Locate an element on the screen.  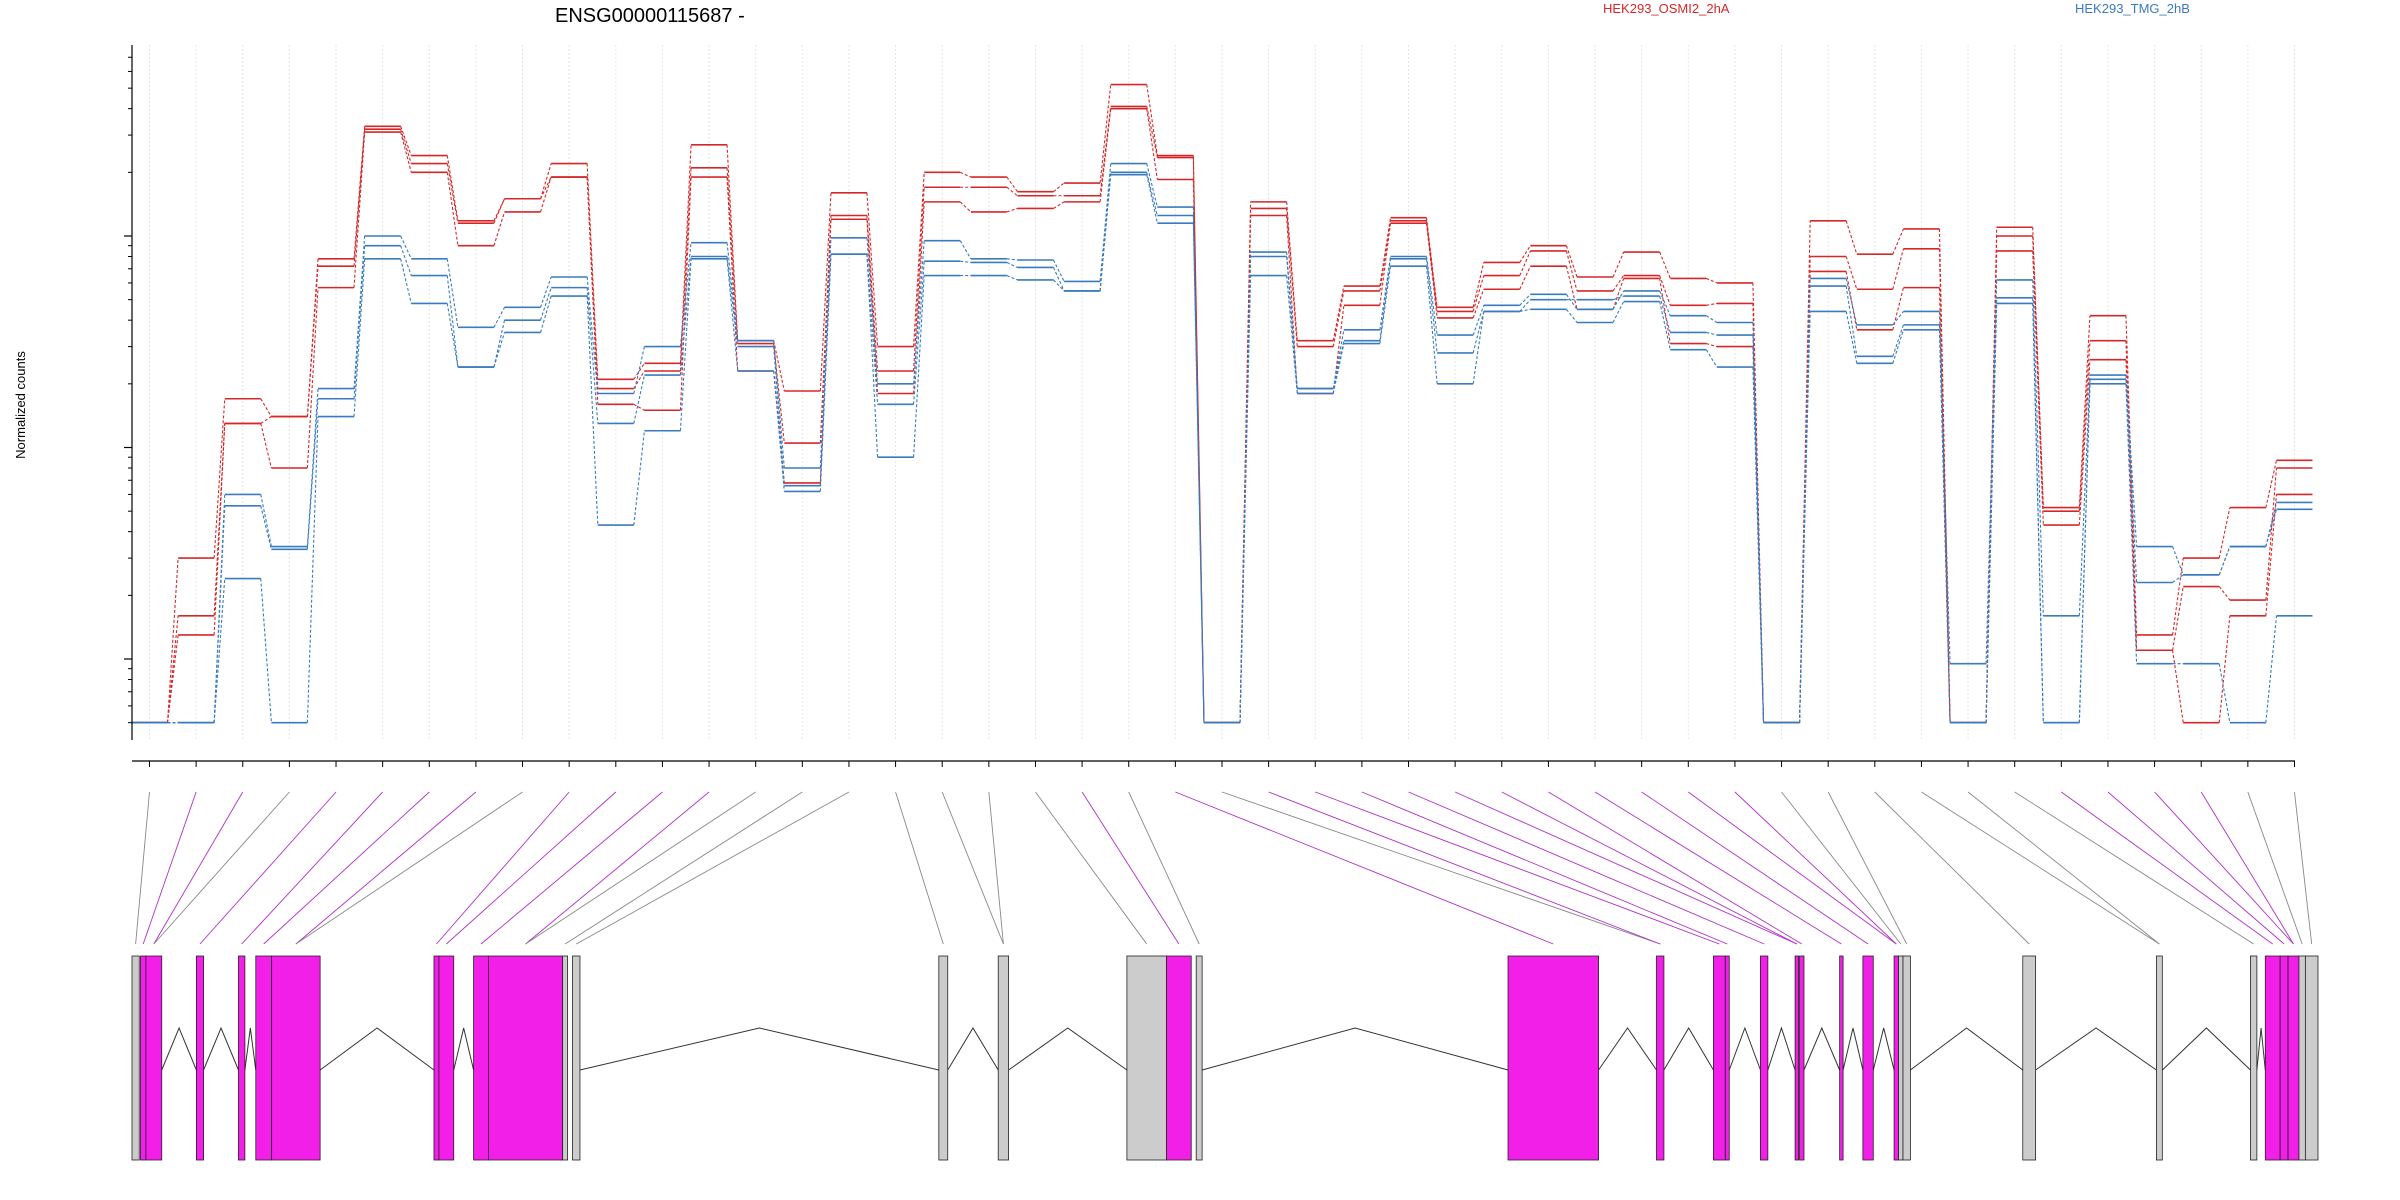
connector-E037 is located at coordinates (1867, 868).